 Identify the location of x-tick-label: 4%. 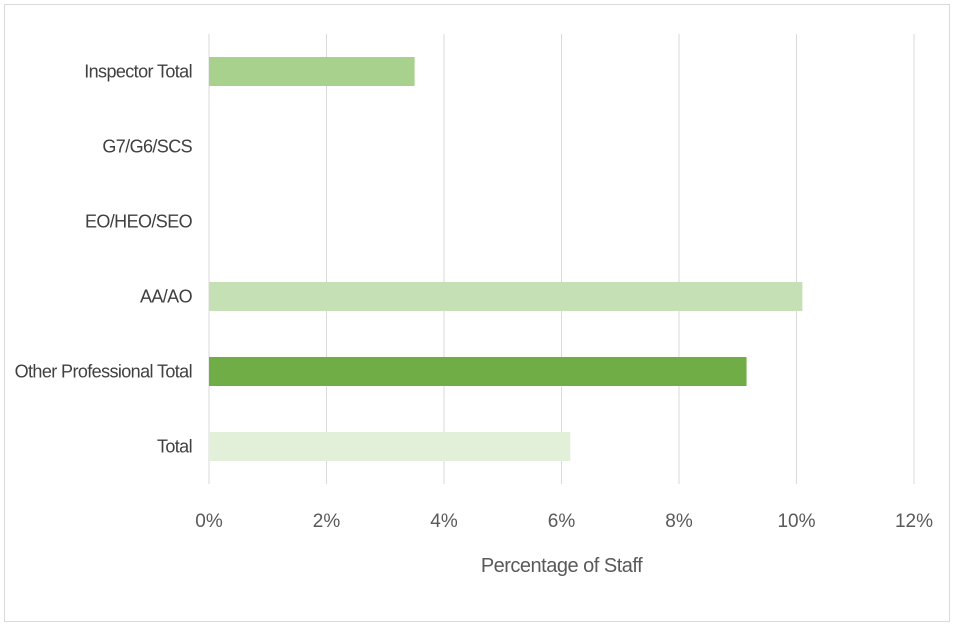
(444, 521).